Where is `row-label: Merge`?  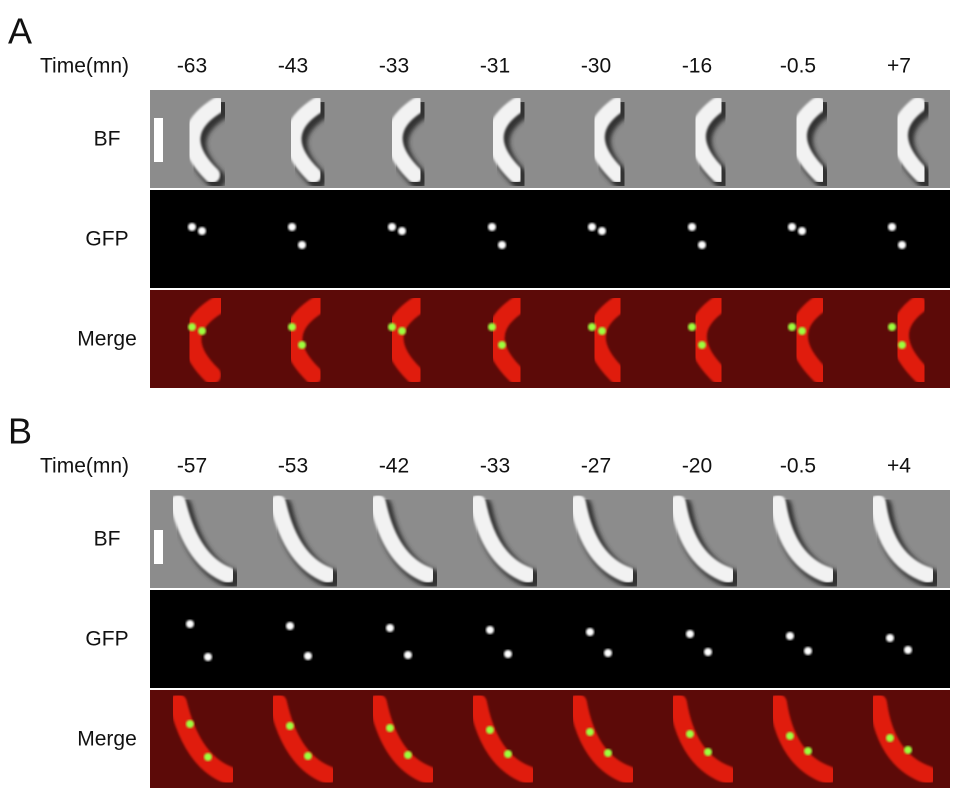
row-label: Merge is located at coordinates (107, 339).